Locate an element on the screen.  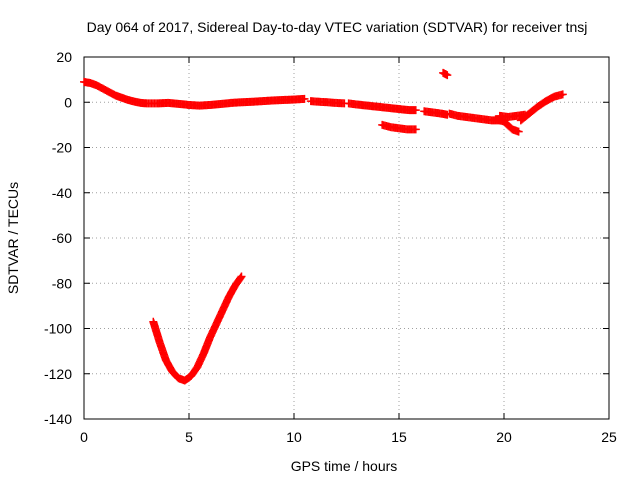
y-tick-label: -80 is located at coordinates (62, 283).